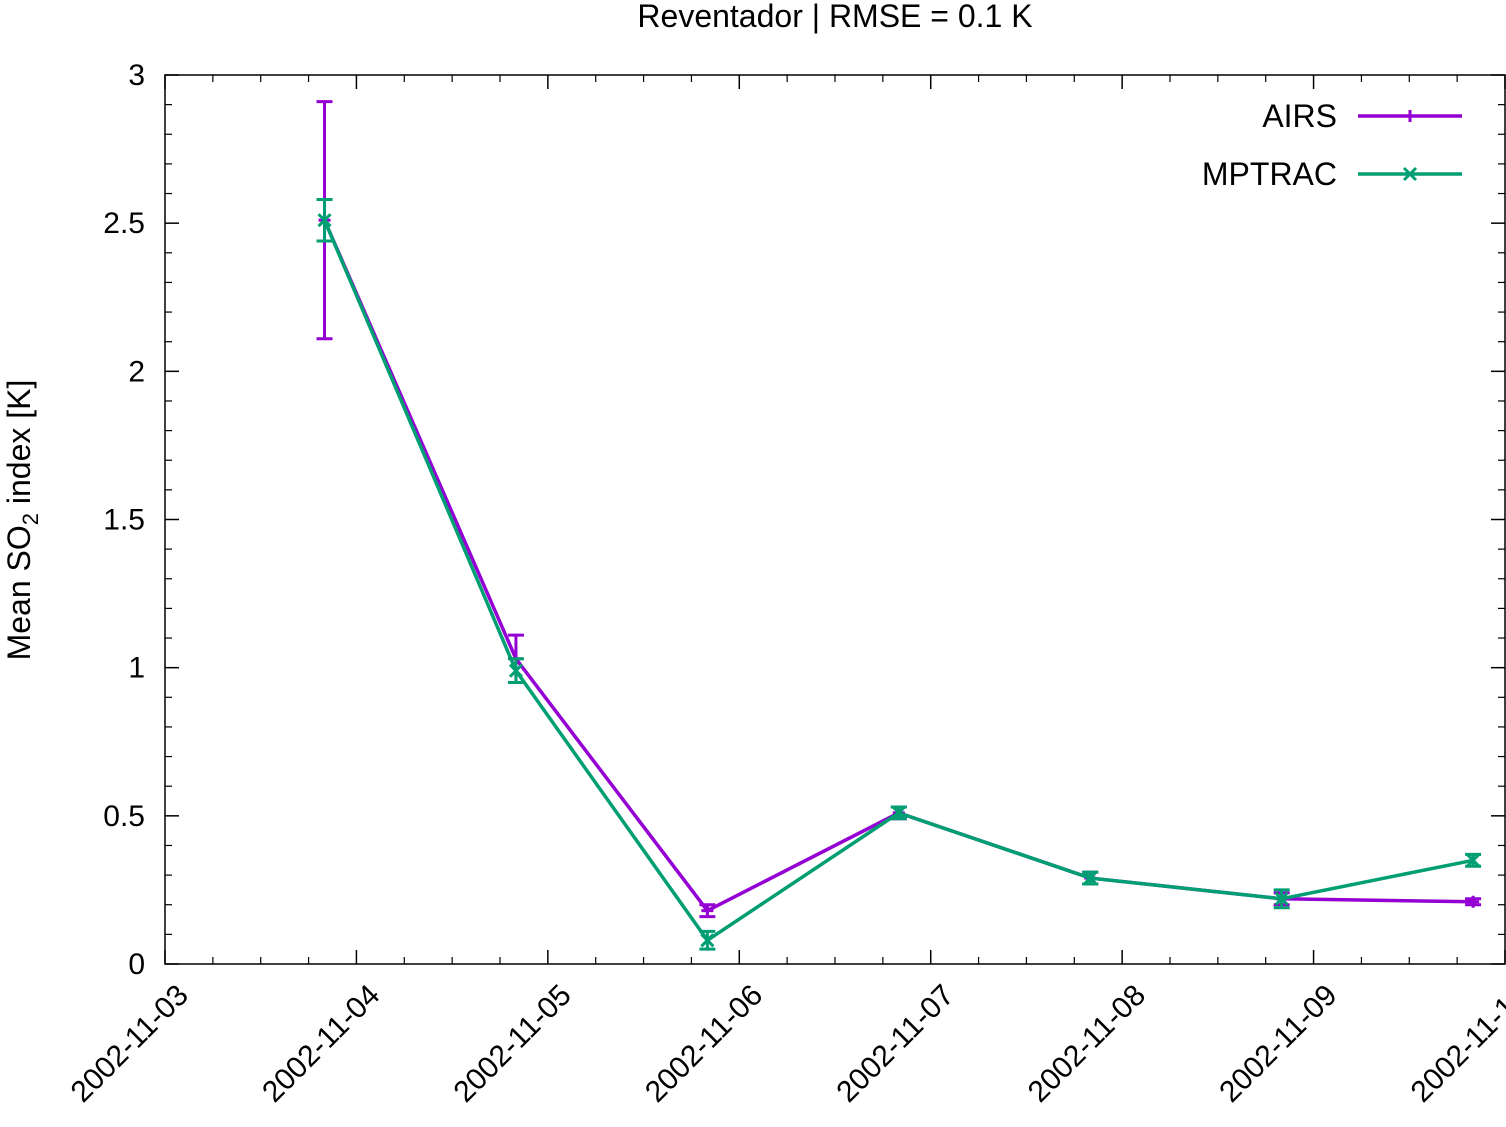 Image resolution: width=1506 pixels, height=1127 pixels. Describe the element at coordinates (1269, 174) in the screenshot. I see `legend-label-mptrac: MPTRAC` at that location.